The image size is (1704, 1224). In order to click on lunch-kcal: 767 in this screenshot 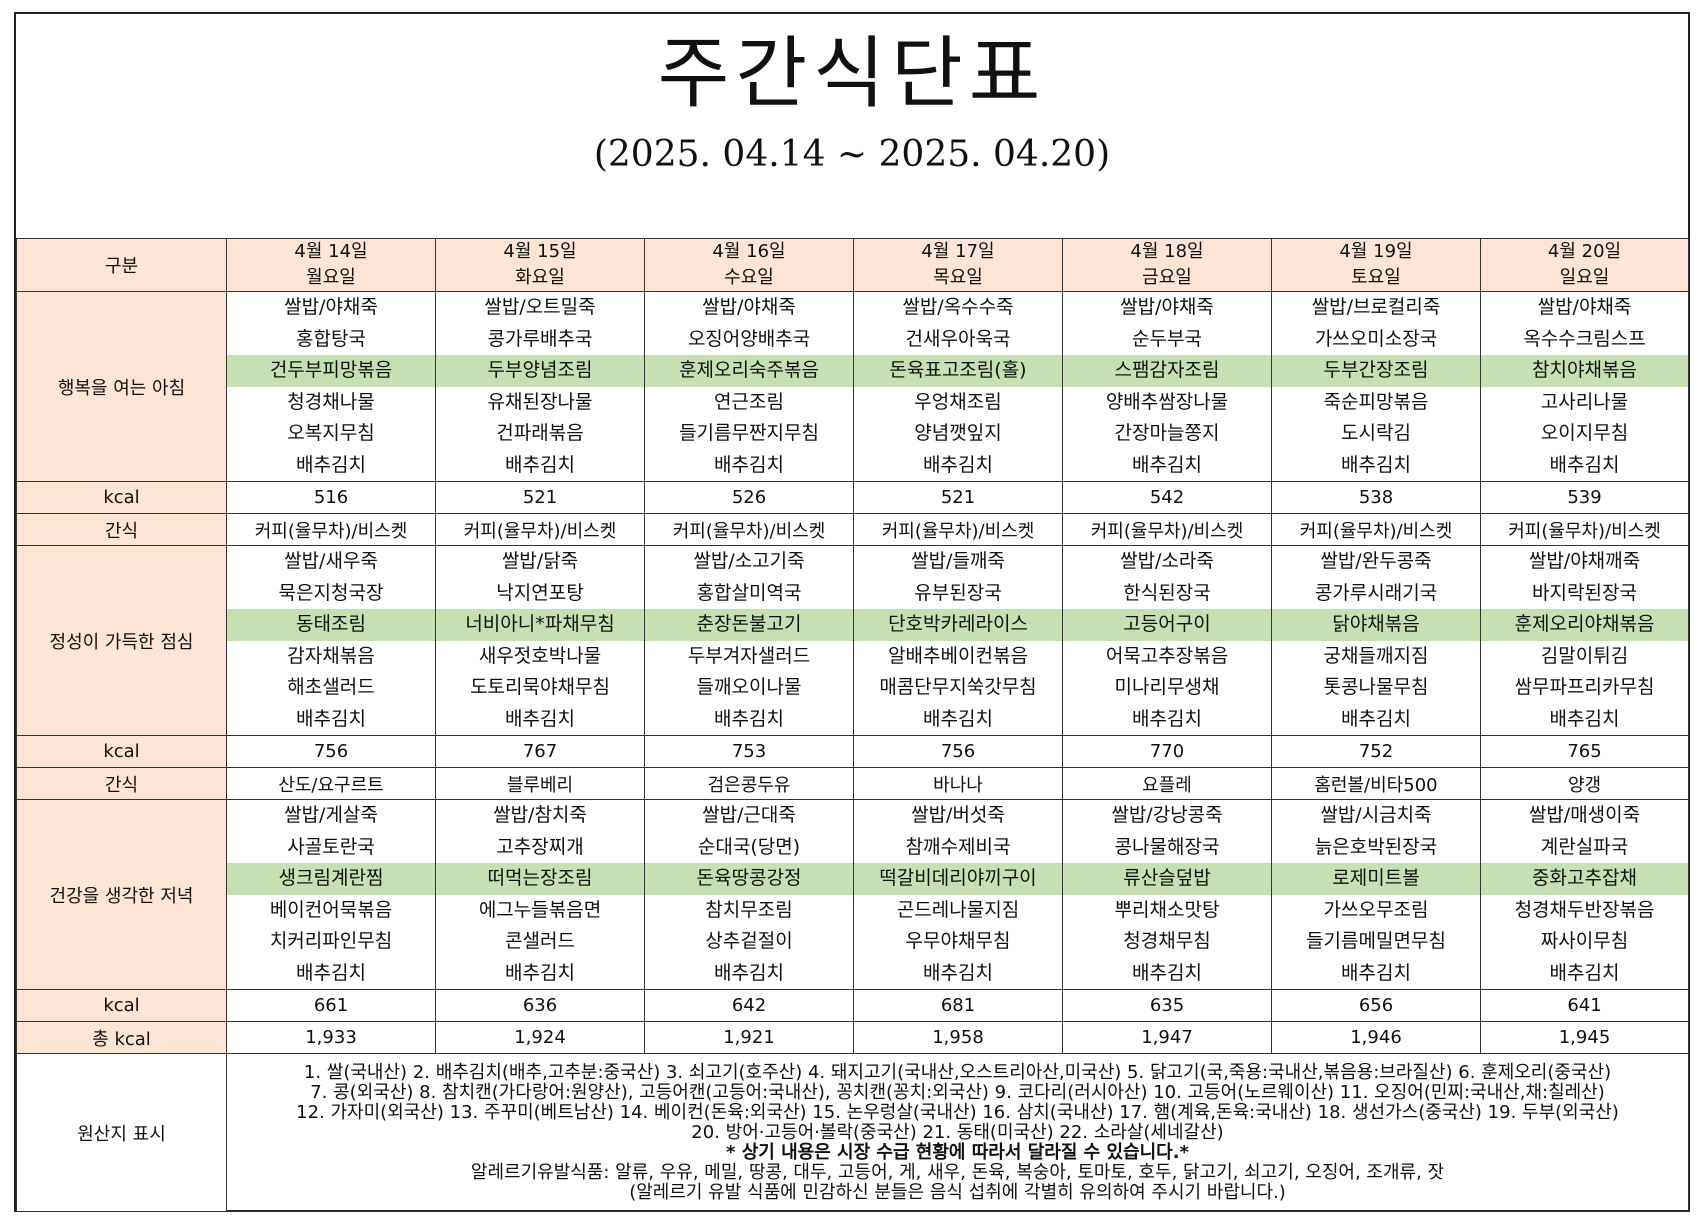, I will do `click(540, 751)`.